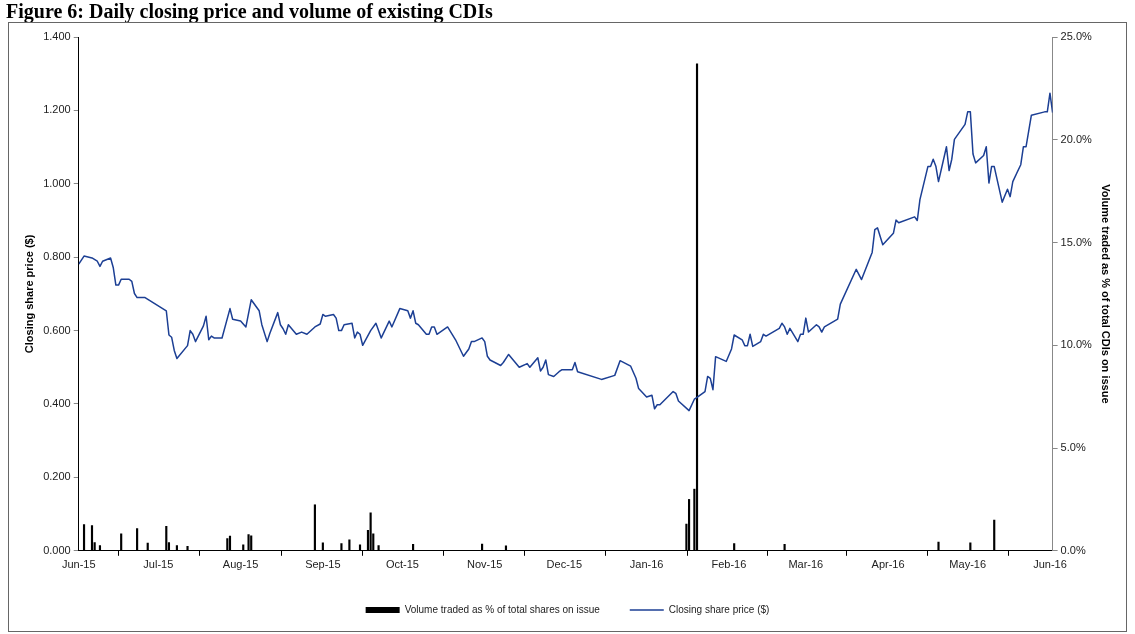 This screenshot has width=1135, height=634. What do you see at coordinates (57, 403) in the screenshot?
I see `y-tick-label: 0.400` at bounding box center [57, 403].